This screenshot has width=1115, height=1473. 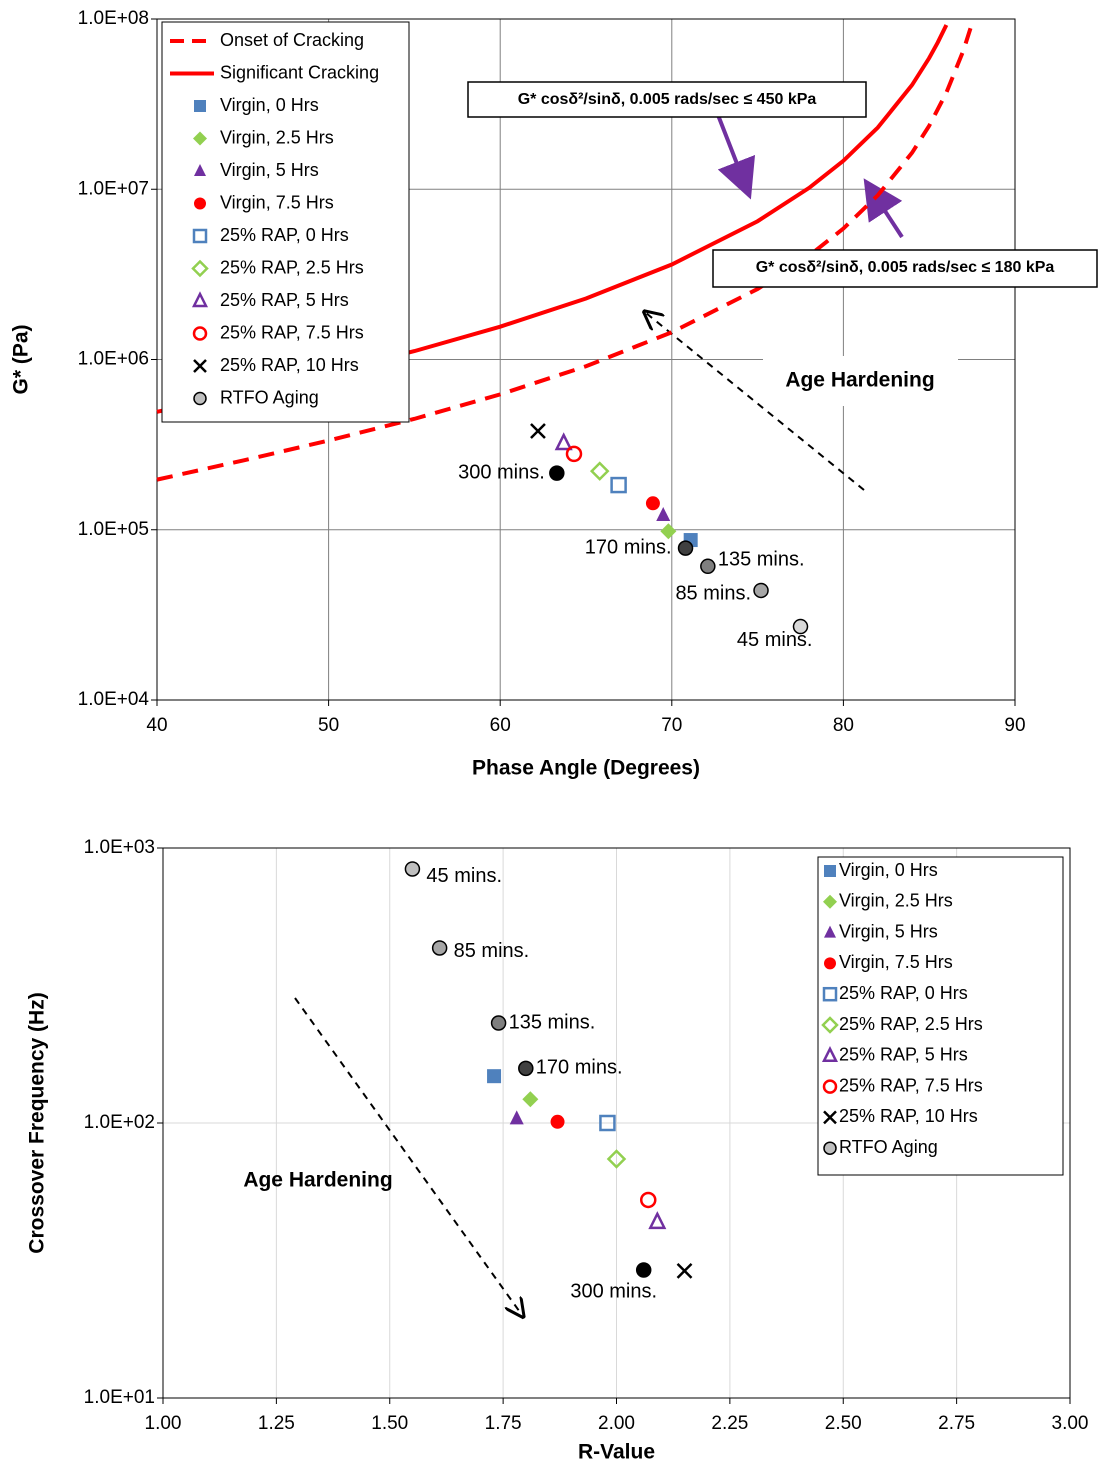 I want to click on x-tick-label: 1.00, so click(x=163, y=1423).